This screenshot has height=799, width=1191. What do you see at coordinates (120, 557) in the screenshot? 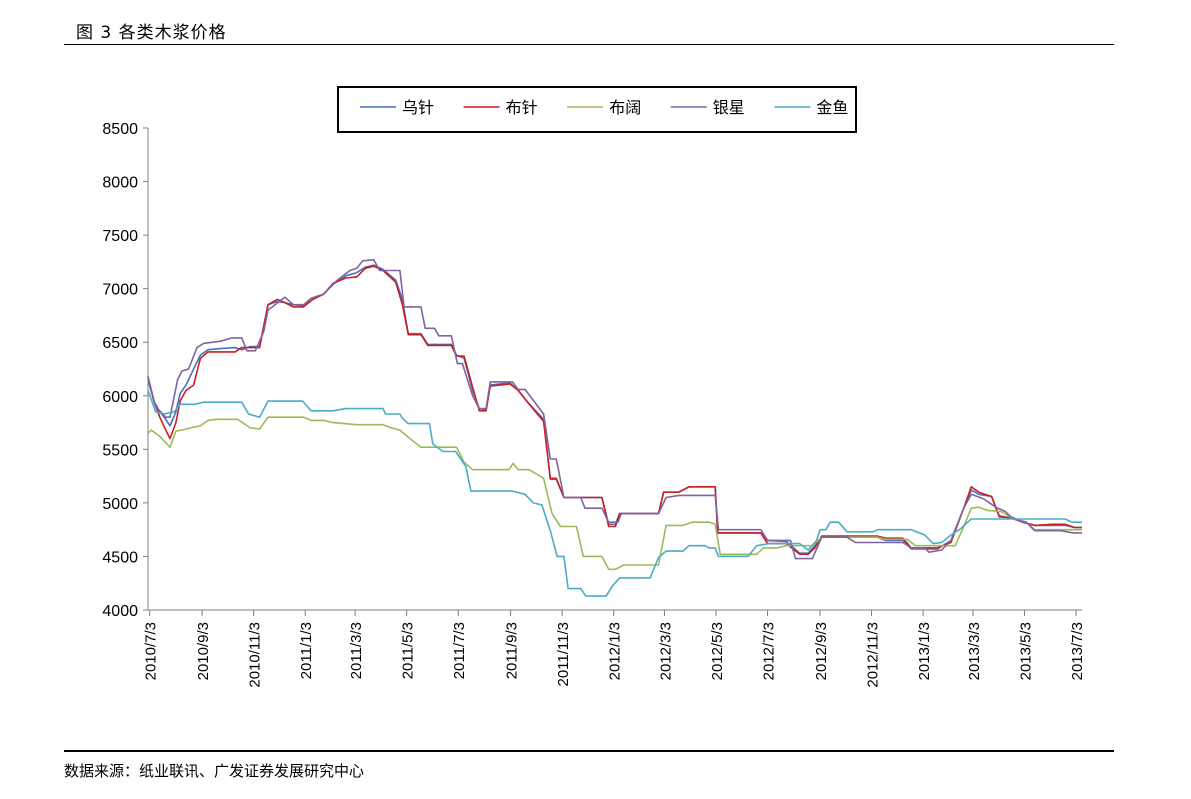
I see `y-tick-label: 4500` at bounding box center [120, 557].